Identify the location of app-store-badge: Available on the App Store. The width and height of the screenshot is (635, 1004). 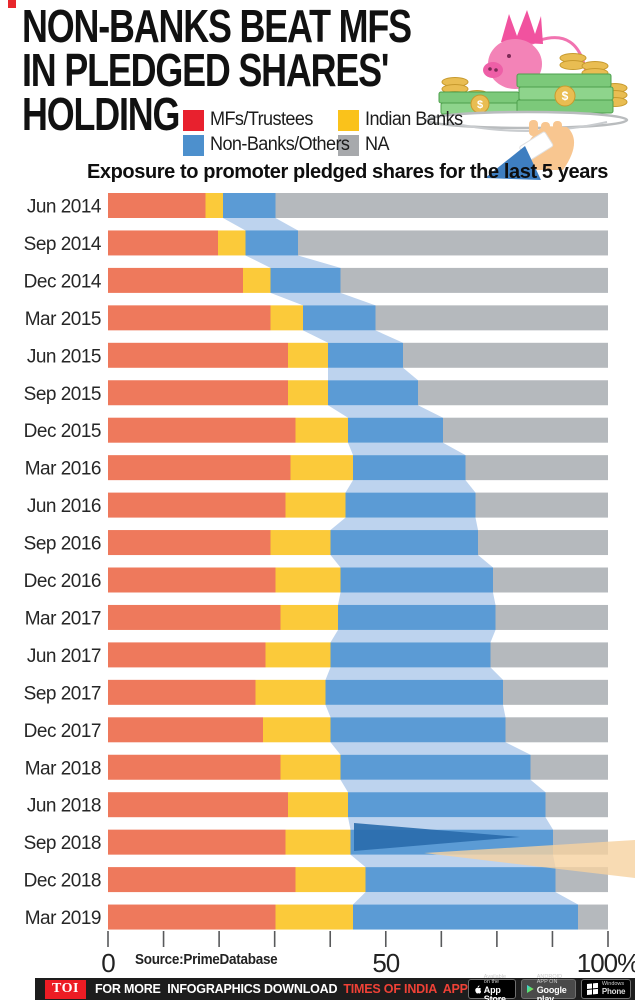
(492, 988).